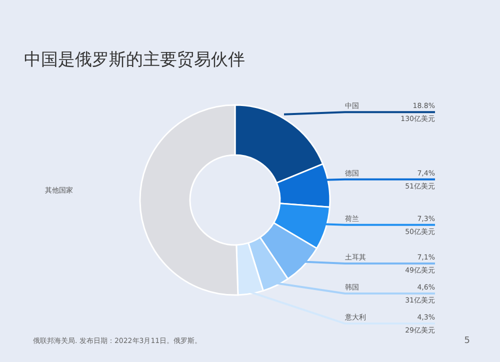 This screenshot has width=500, height=362. What do you see at coordinates (134, 60) in the screenshot?
I see `chart-title: 中国是俄罗斯的主要贸易伙伴` at bounding box center [134, 60].